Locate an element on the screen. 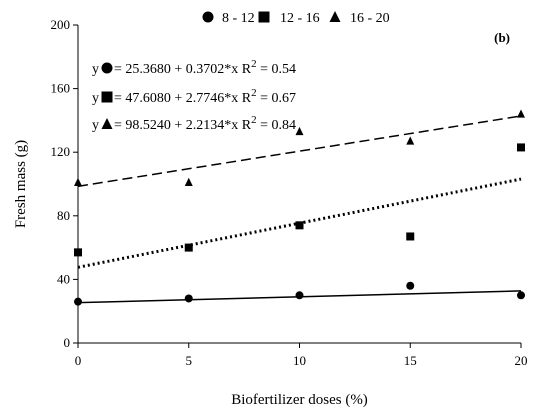  y-tick-label-4: 160 is located at coordinates (61, 88).